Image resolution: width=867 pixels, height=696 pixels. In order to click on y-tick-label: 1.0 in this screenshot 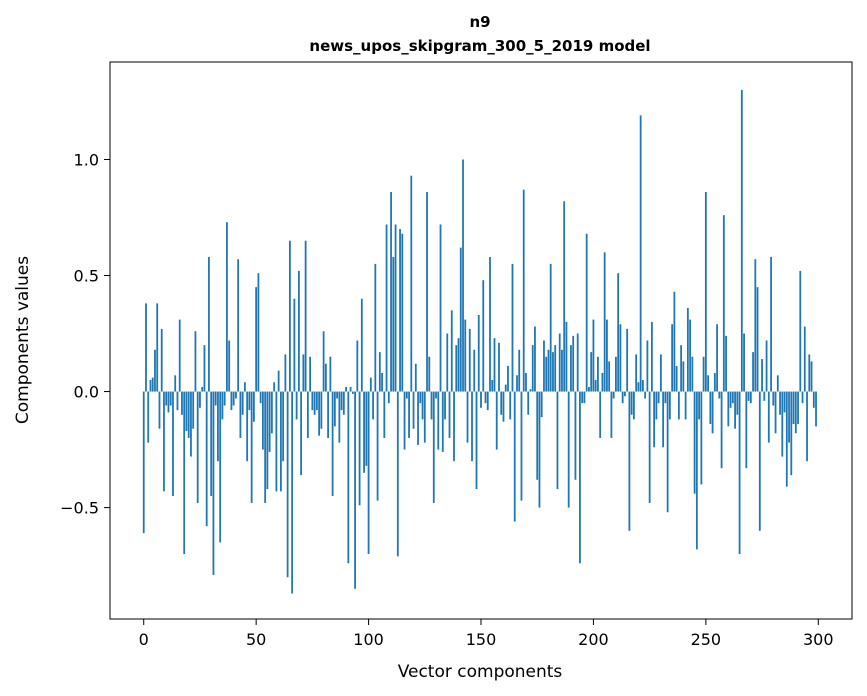, I will do `click(86, 159)`.